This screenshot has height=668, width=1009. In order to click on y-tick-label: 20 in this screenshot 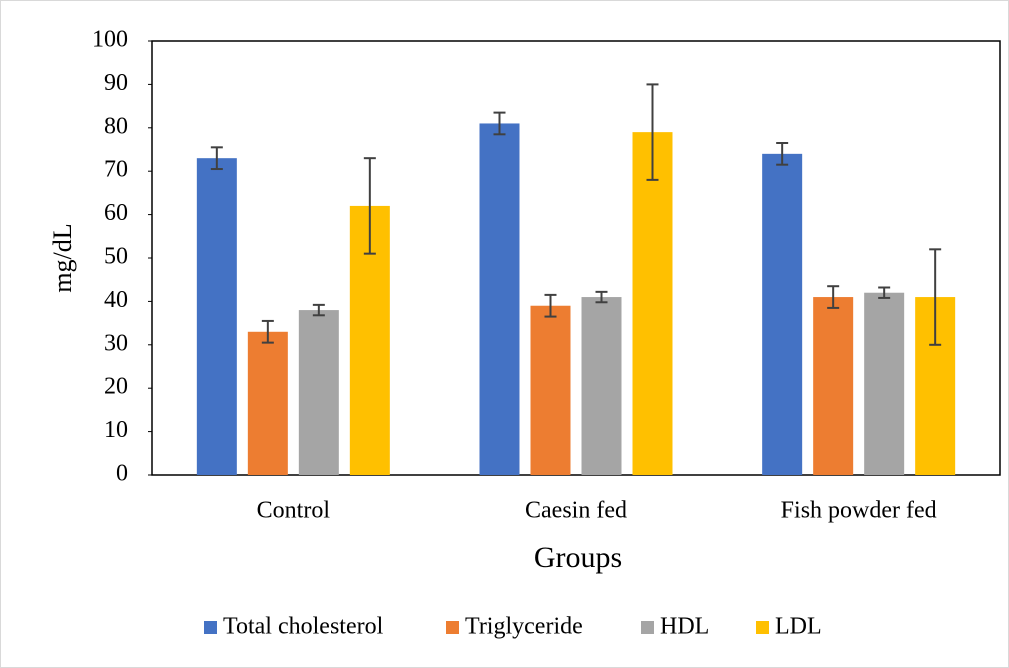, I will do `click(116, 387)`.